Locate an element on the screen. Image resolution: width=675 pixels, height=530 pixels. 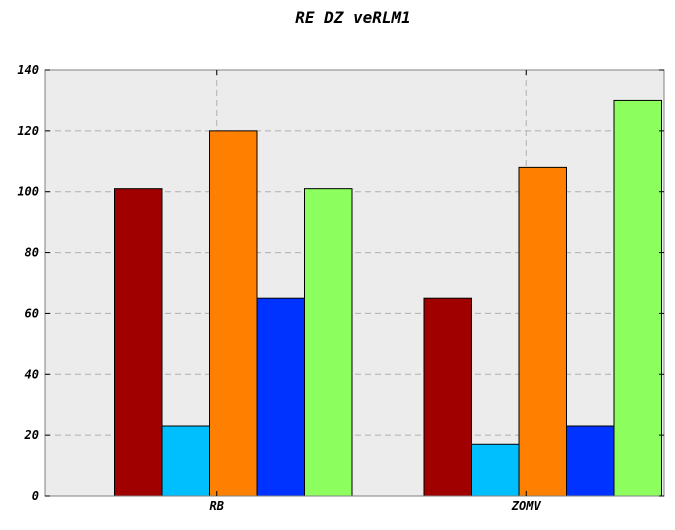
y-tick-label: 120 is located at coordinates (28, 131).